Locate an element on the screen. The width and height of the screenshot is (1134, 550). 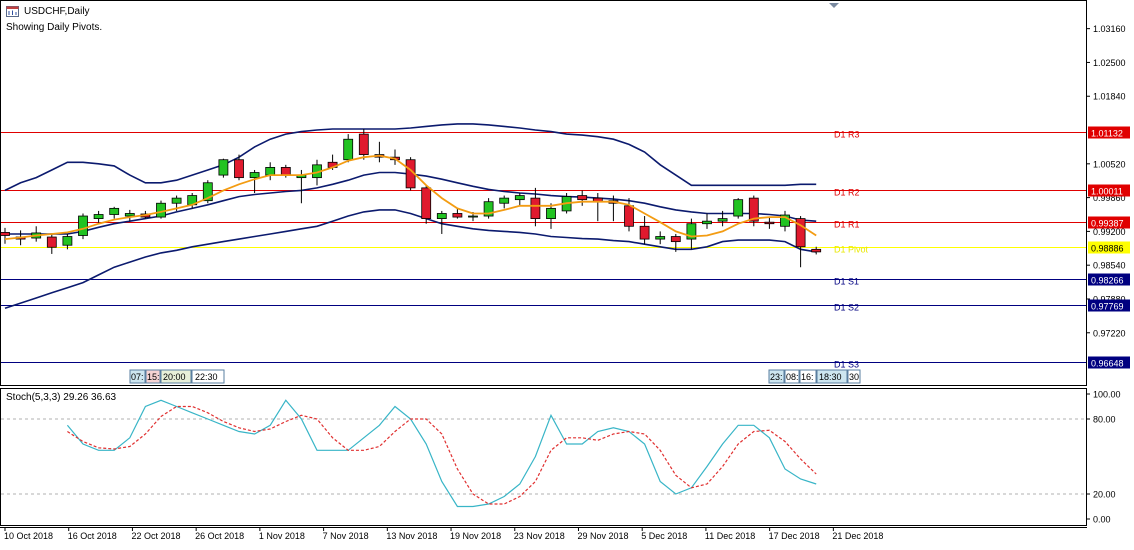
session-box-1: 07: is located at coordinates (137, 377).